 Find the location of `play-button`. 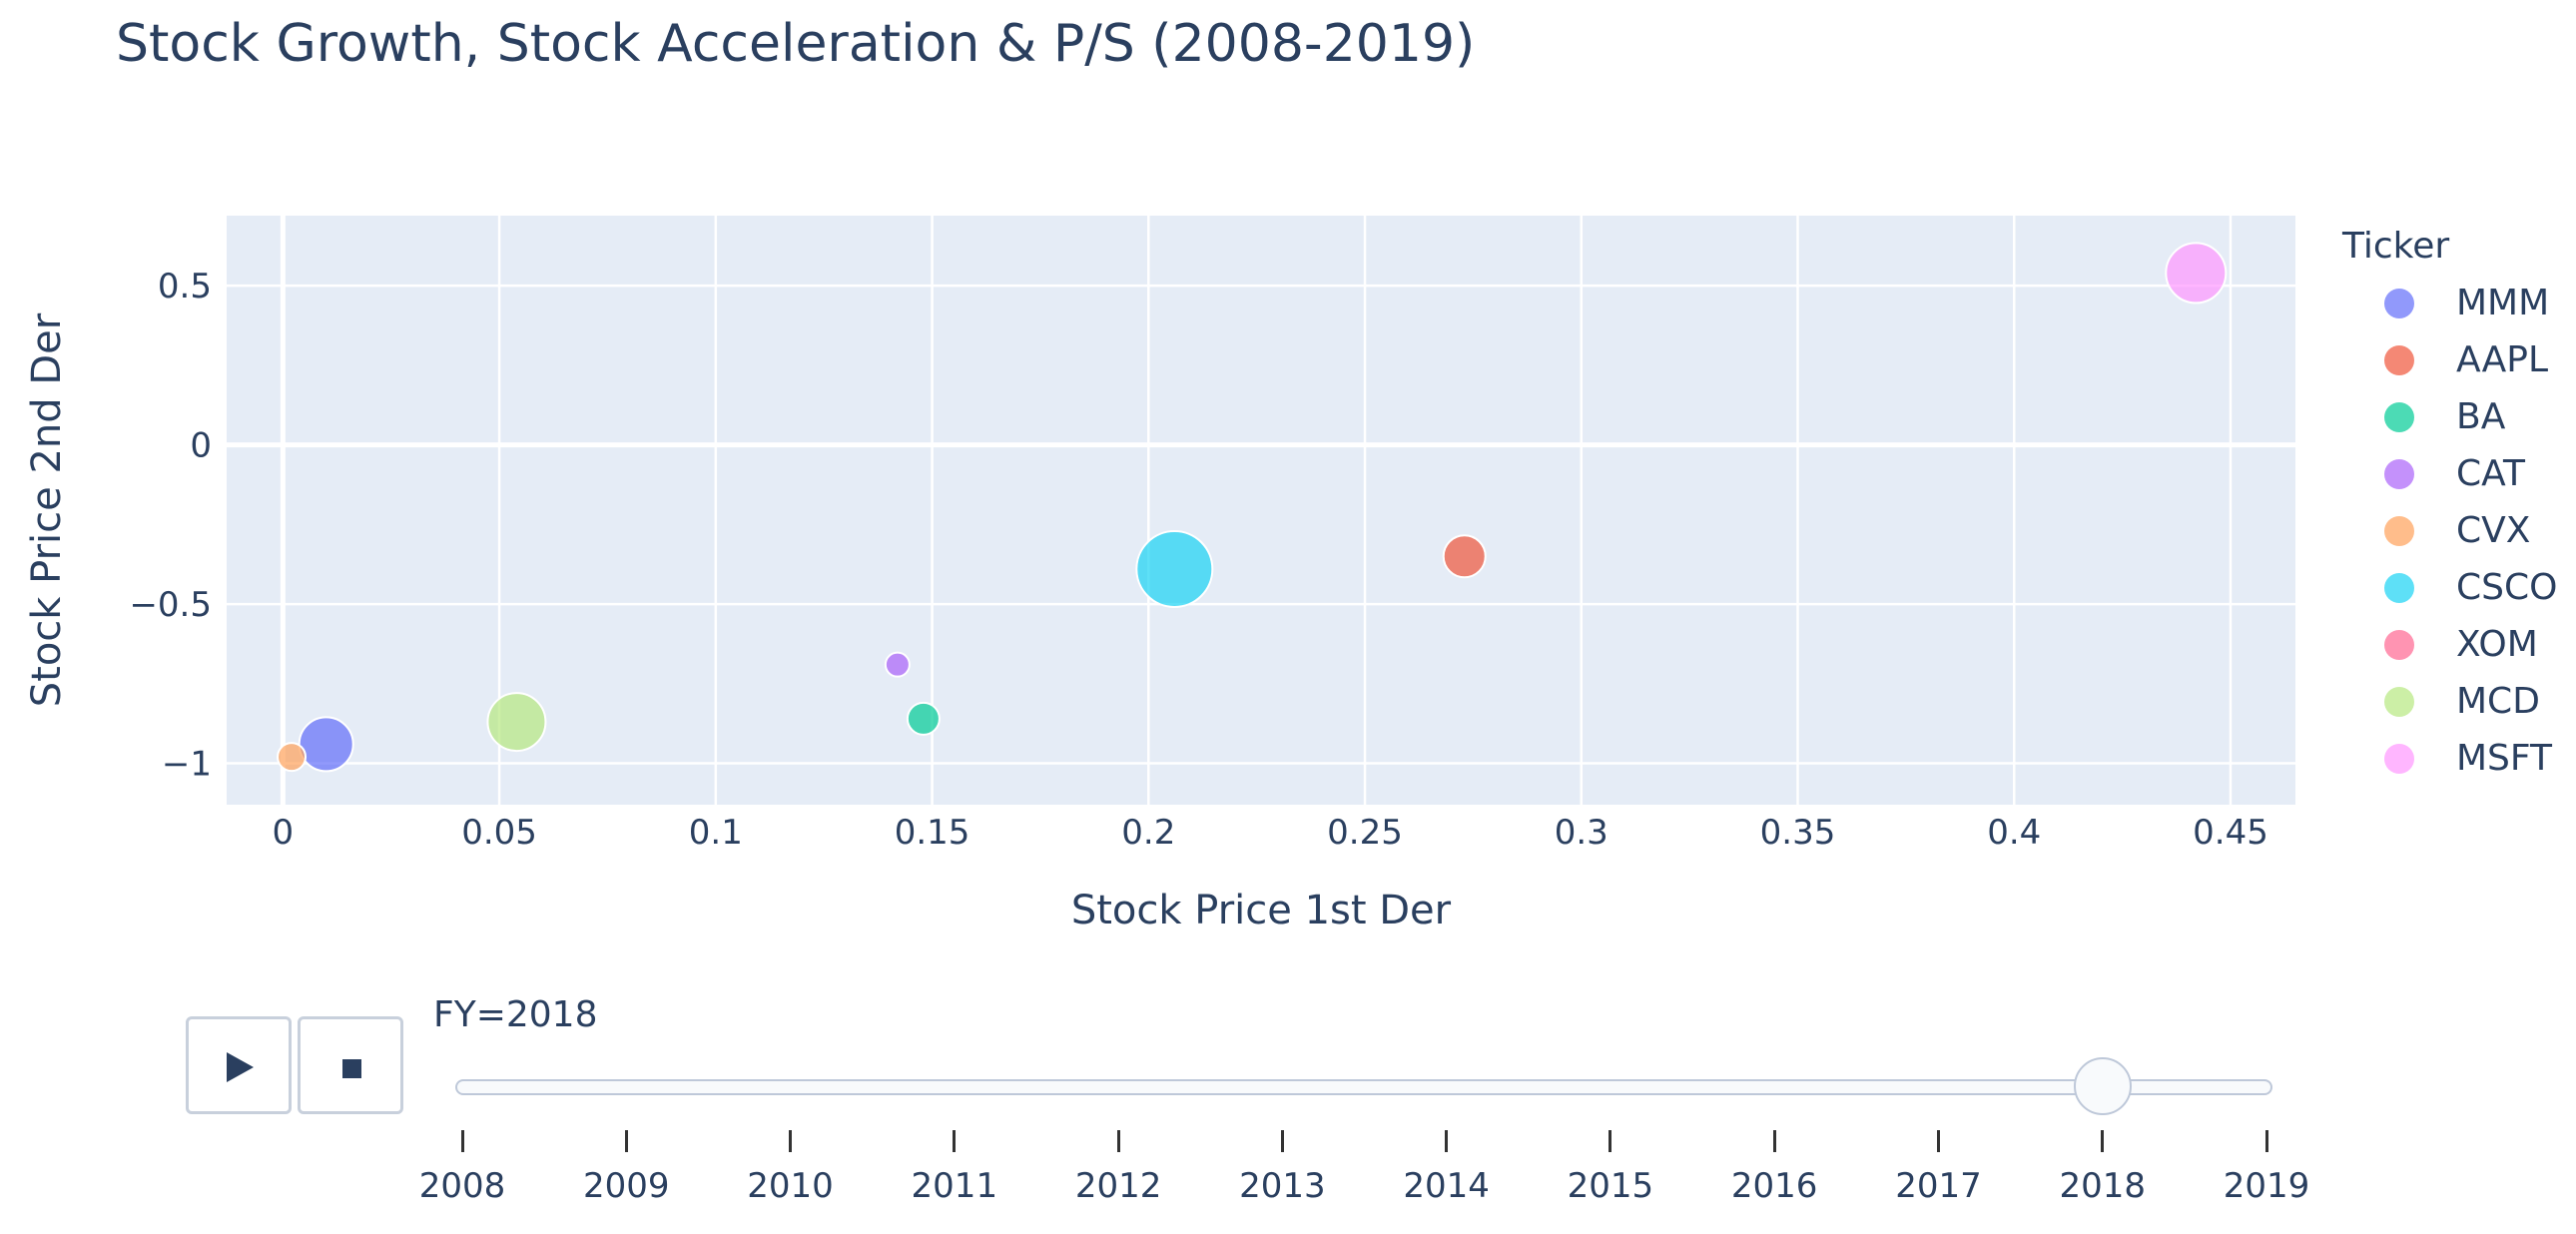

play-button is located at coordinates (239, 1065).